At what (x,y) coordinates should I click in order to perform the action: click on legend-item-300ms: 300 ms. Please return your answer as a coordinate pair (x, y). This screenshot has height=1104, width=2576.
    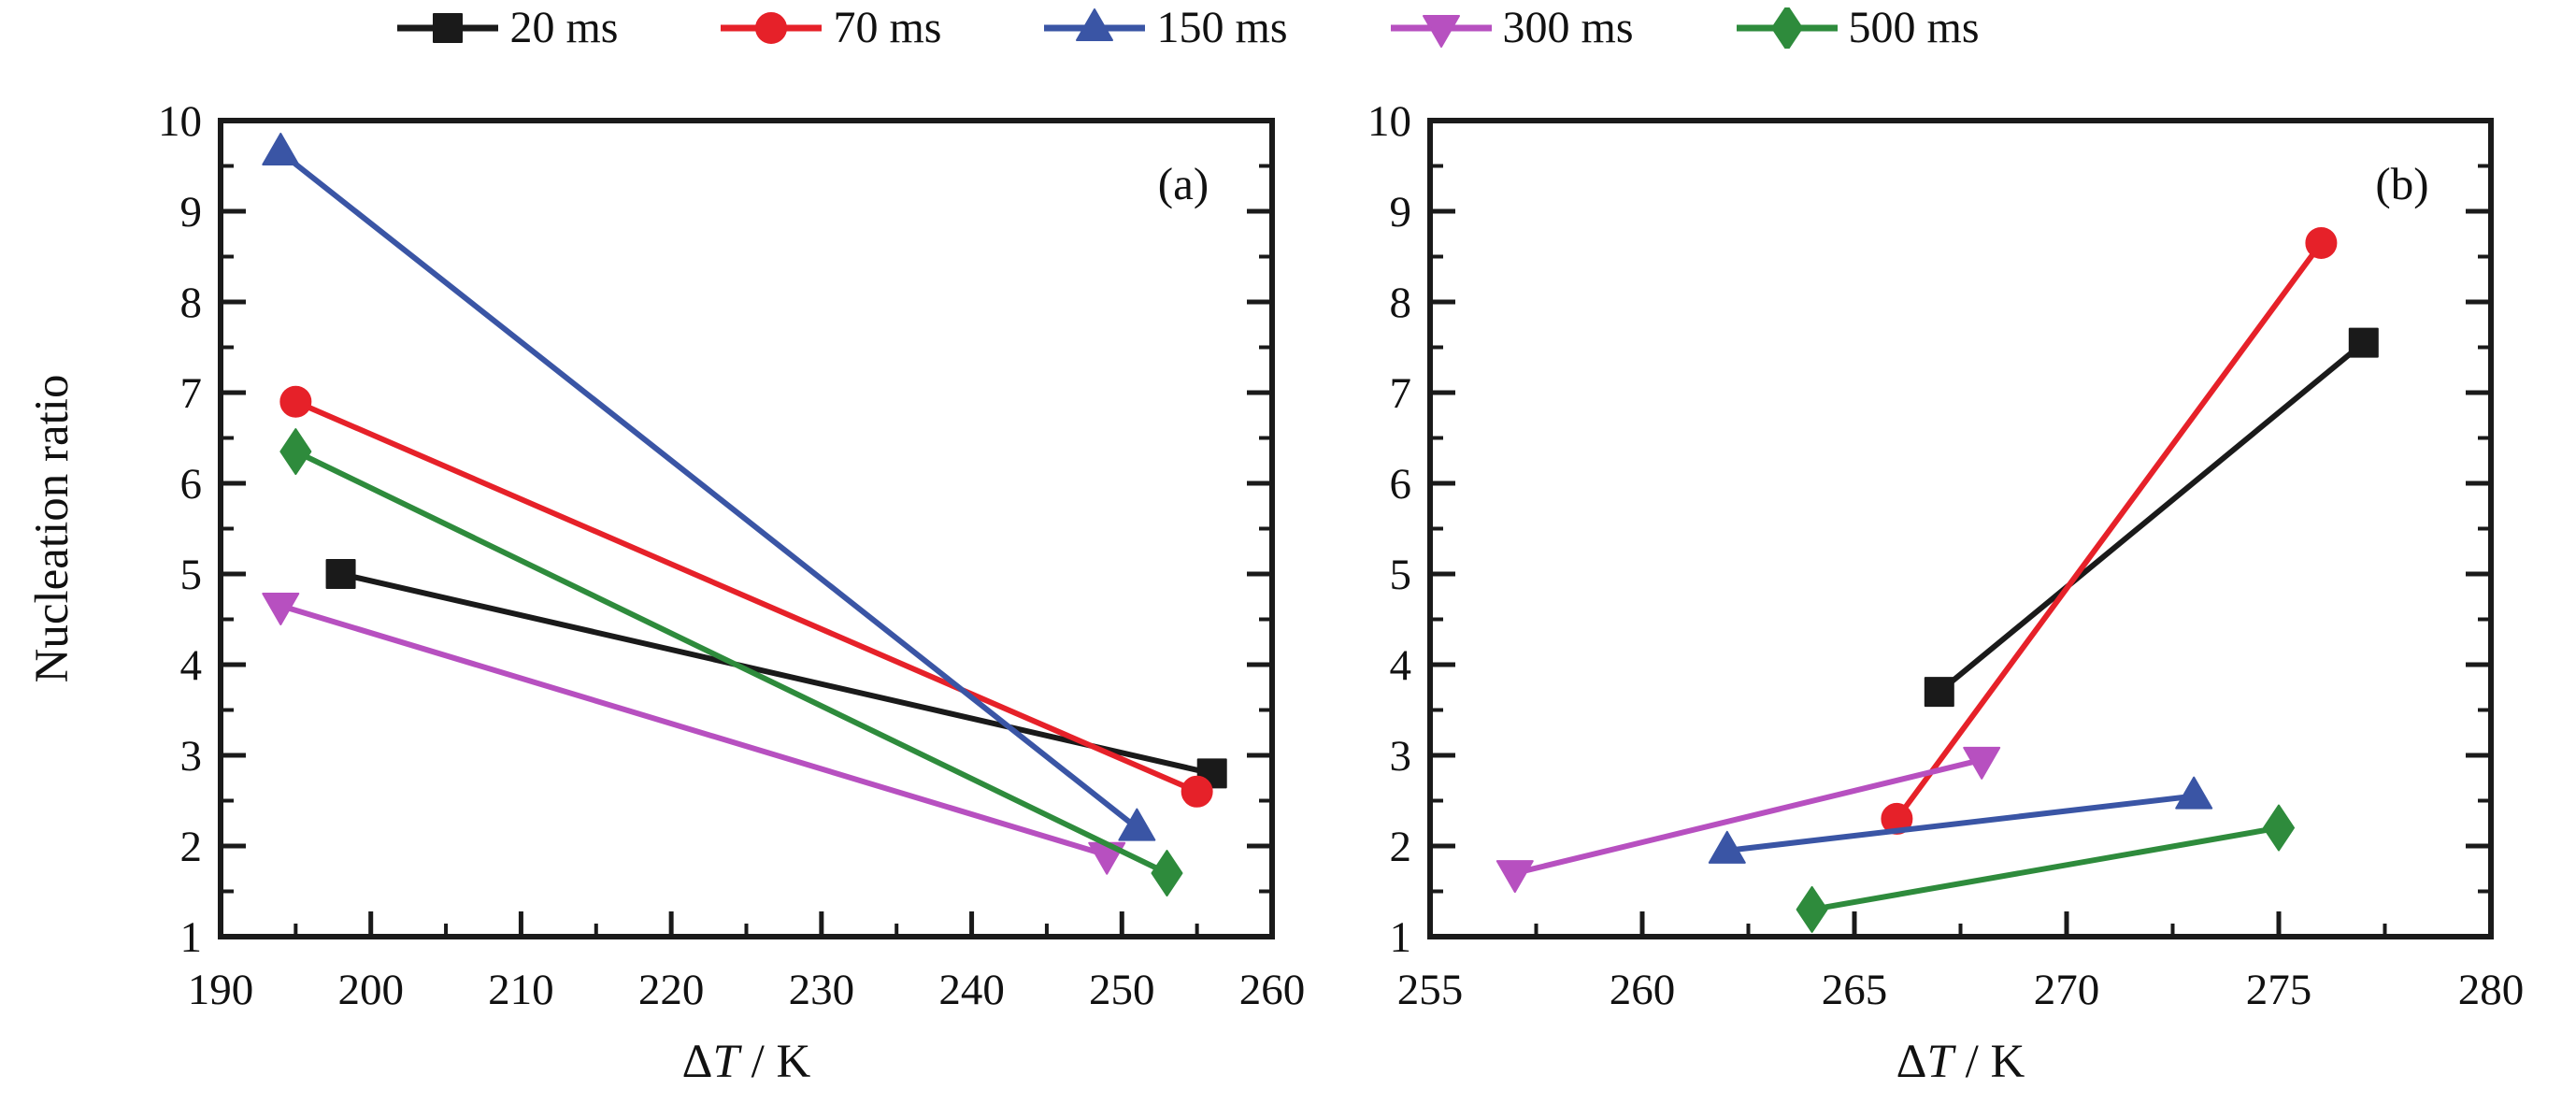
    Looking at the image, I should click on (1511, 28).